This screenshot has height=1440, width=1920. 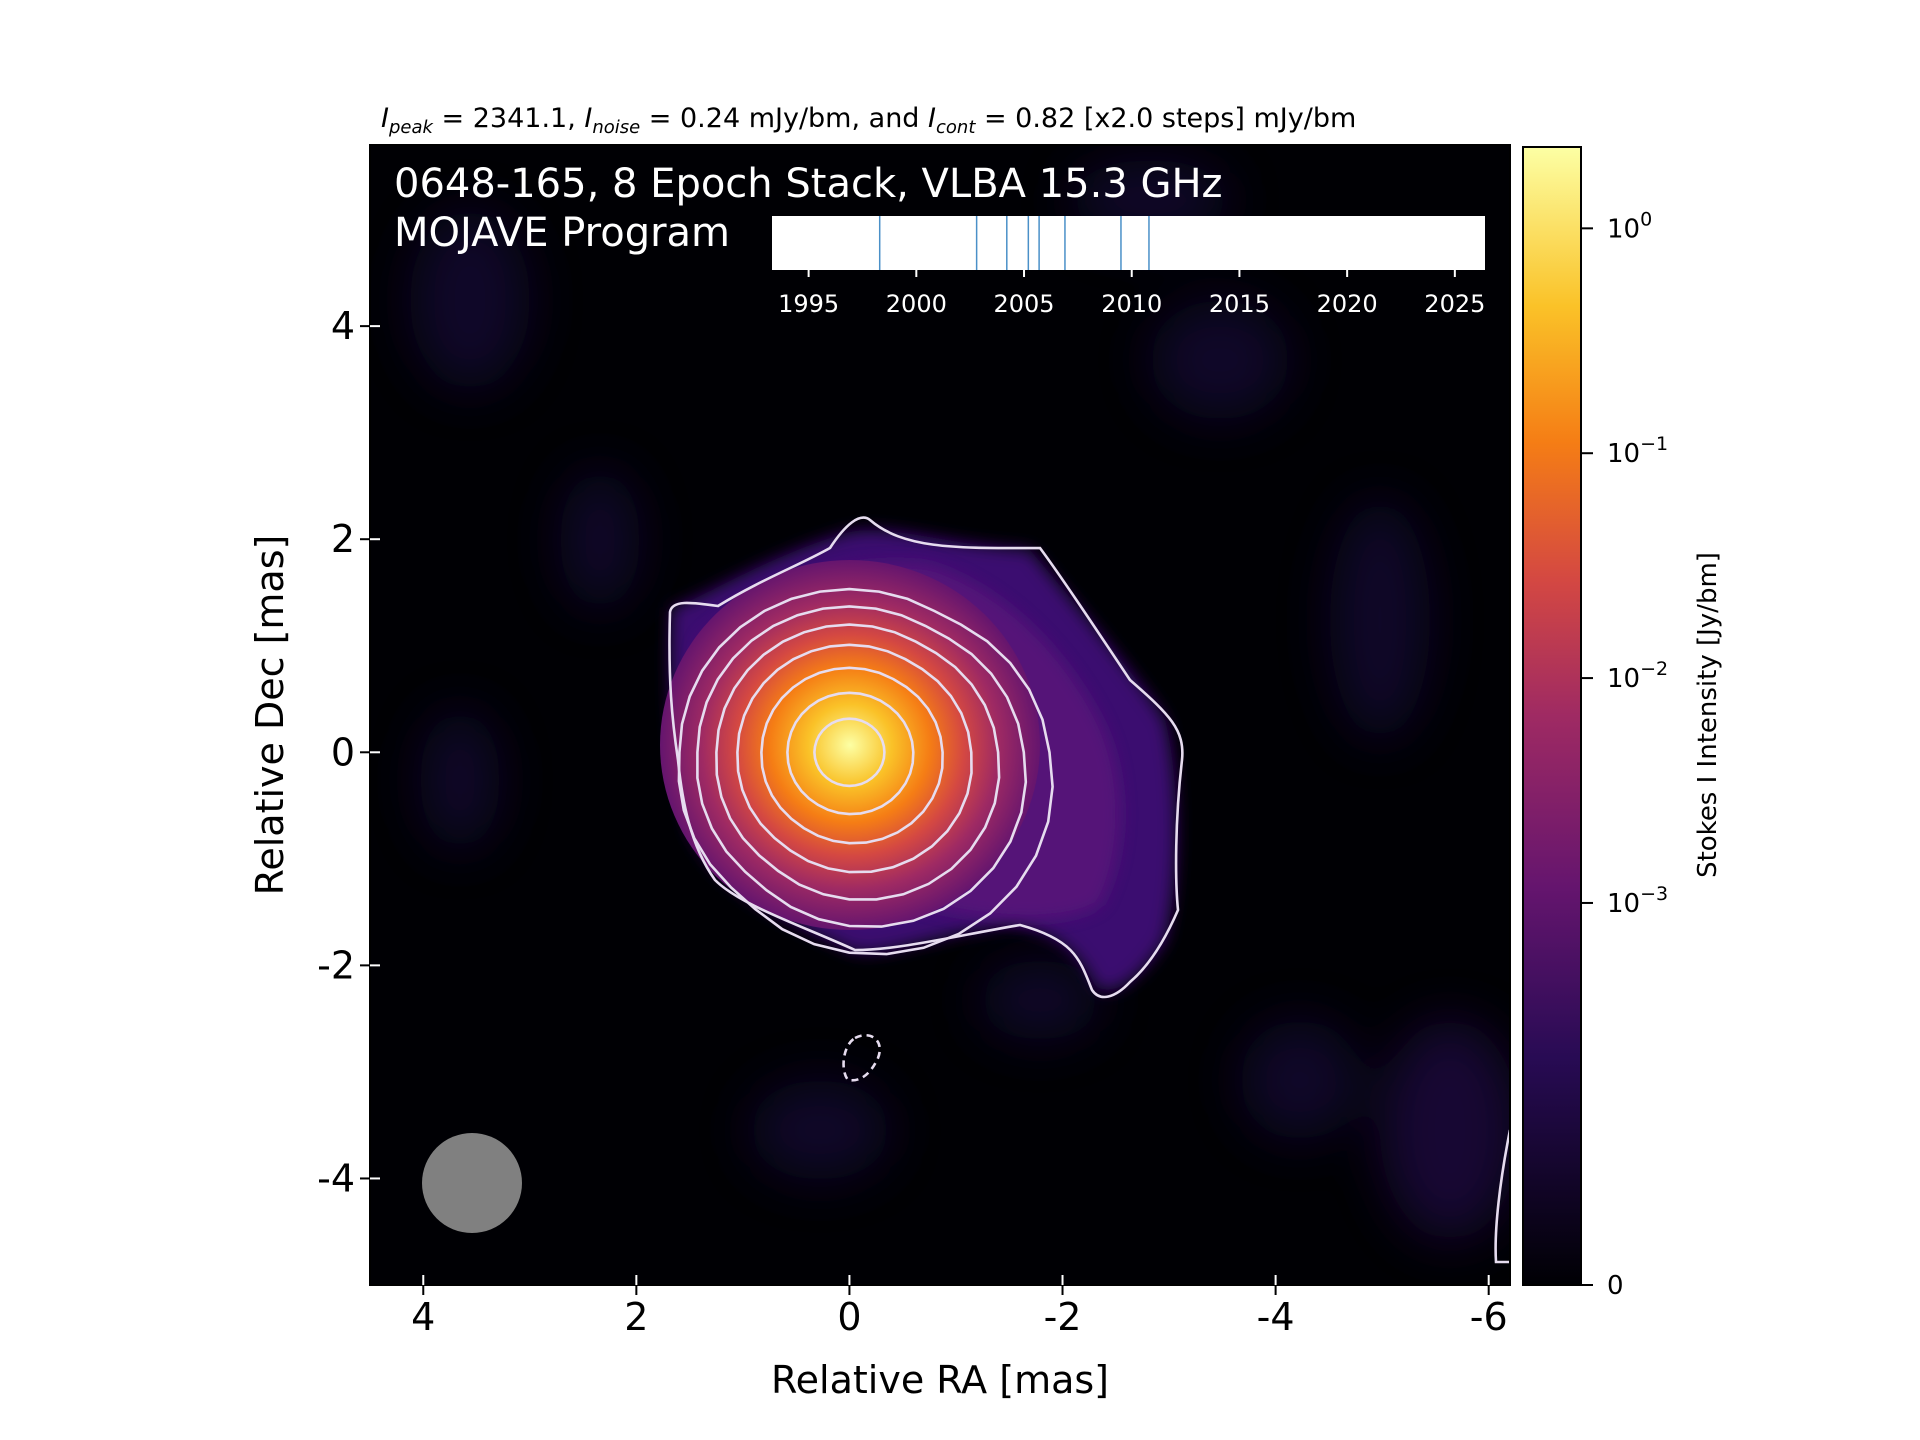 What do you see at coordinates (336, 965) in the screenshot?
I see `y-tick-label: -2` at bounding box center [336, 965].